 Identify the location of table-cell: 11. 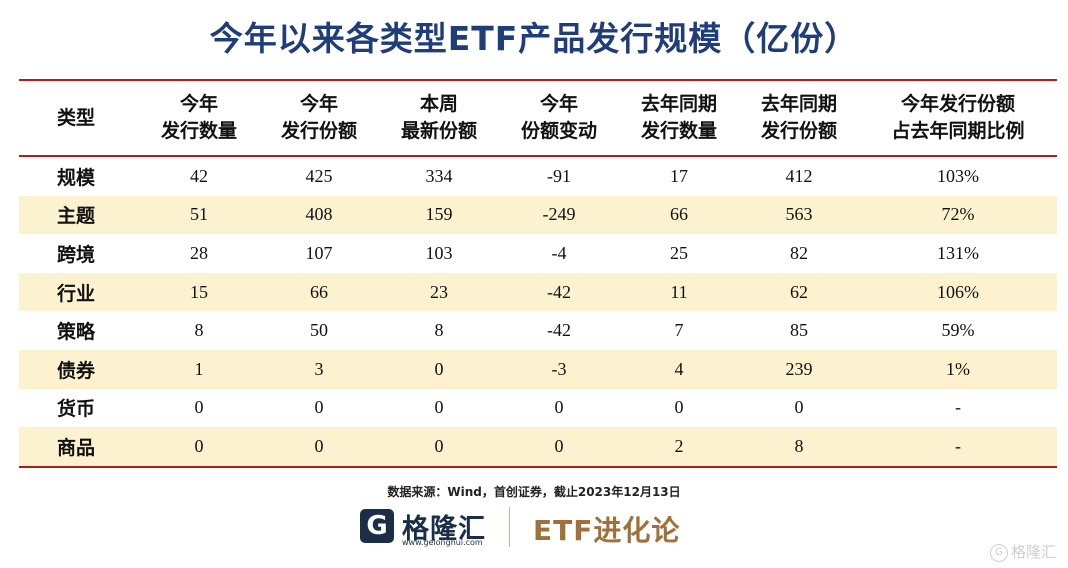
(679, 292).